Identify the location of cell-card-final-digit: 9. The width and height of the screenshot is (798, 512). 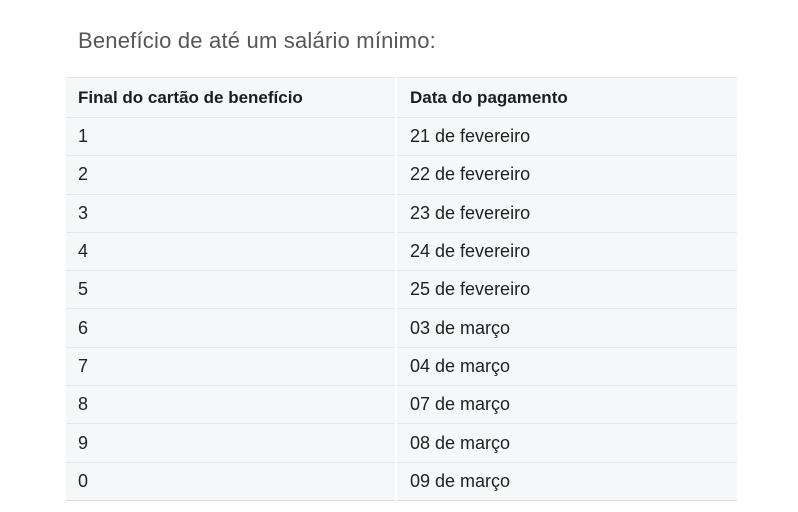
(231, 443).